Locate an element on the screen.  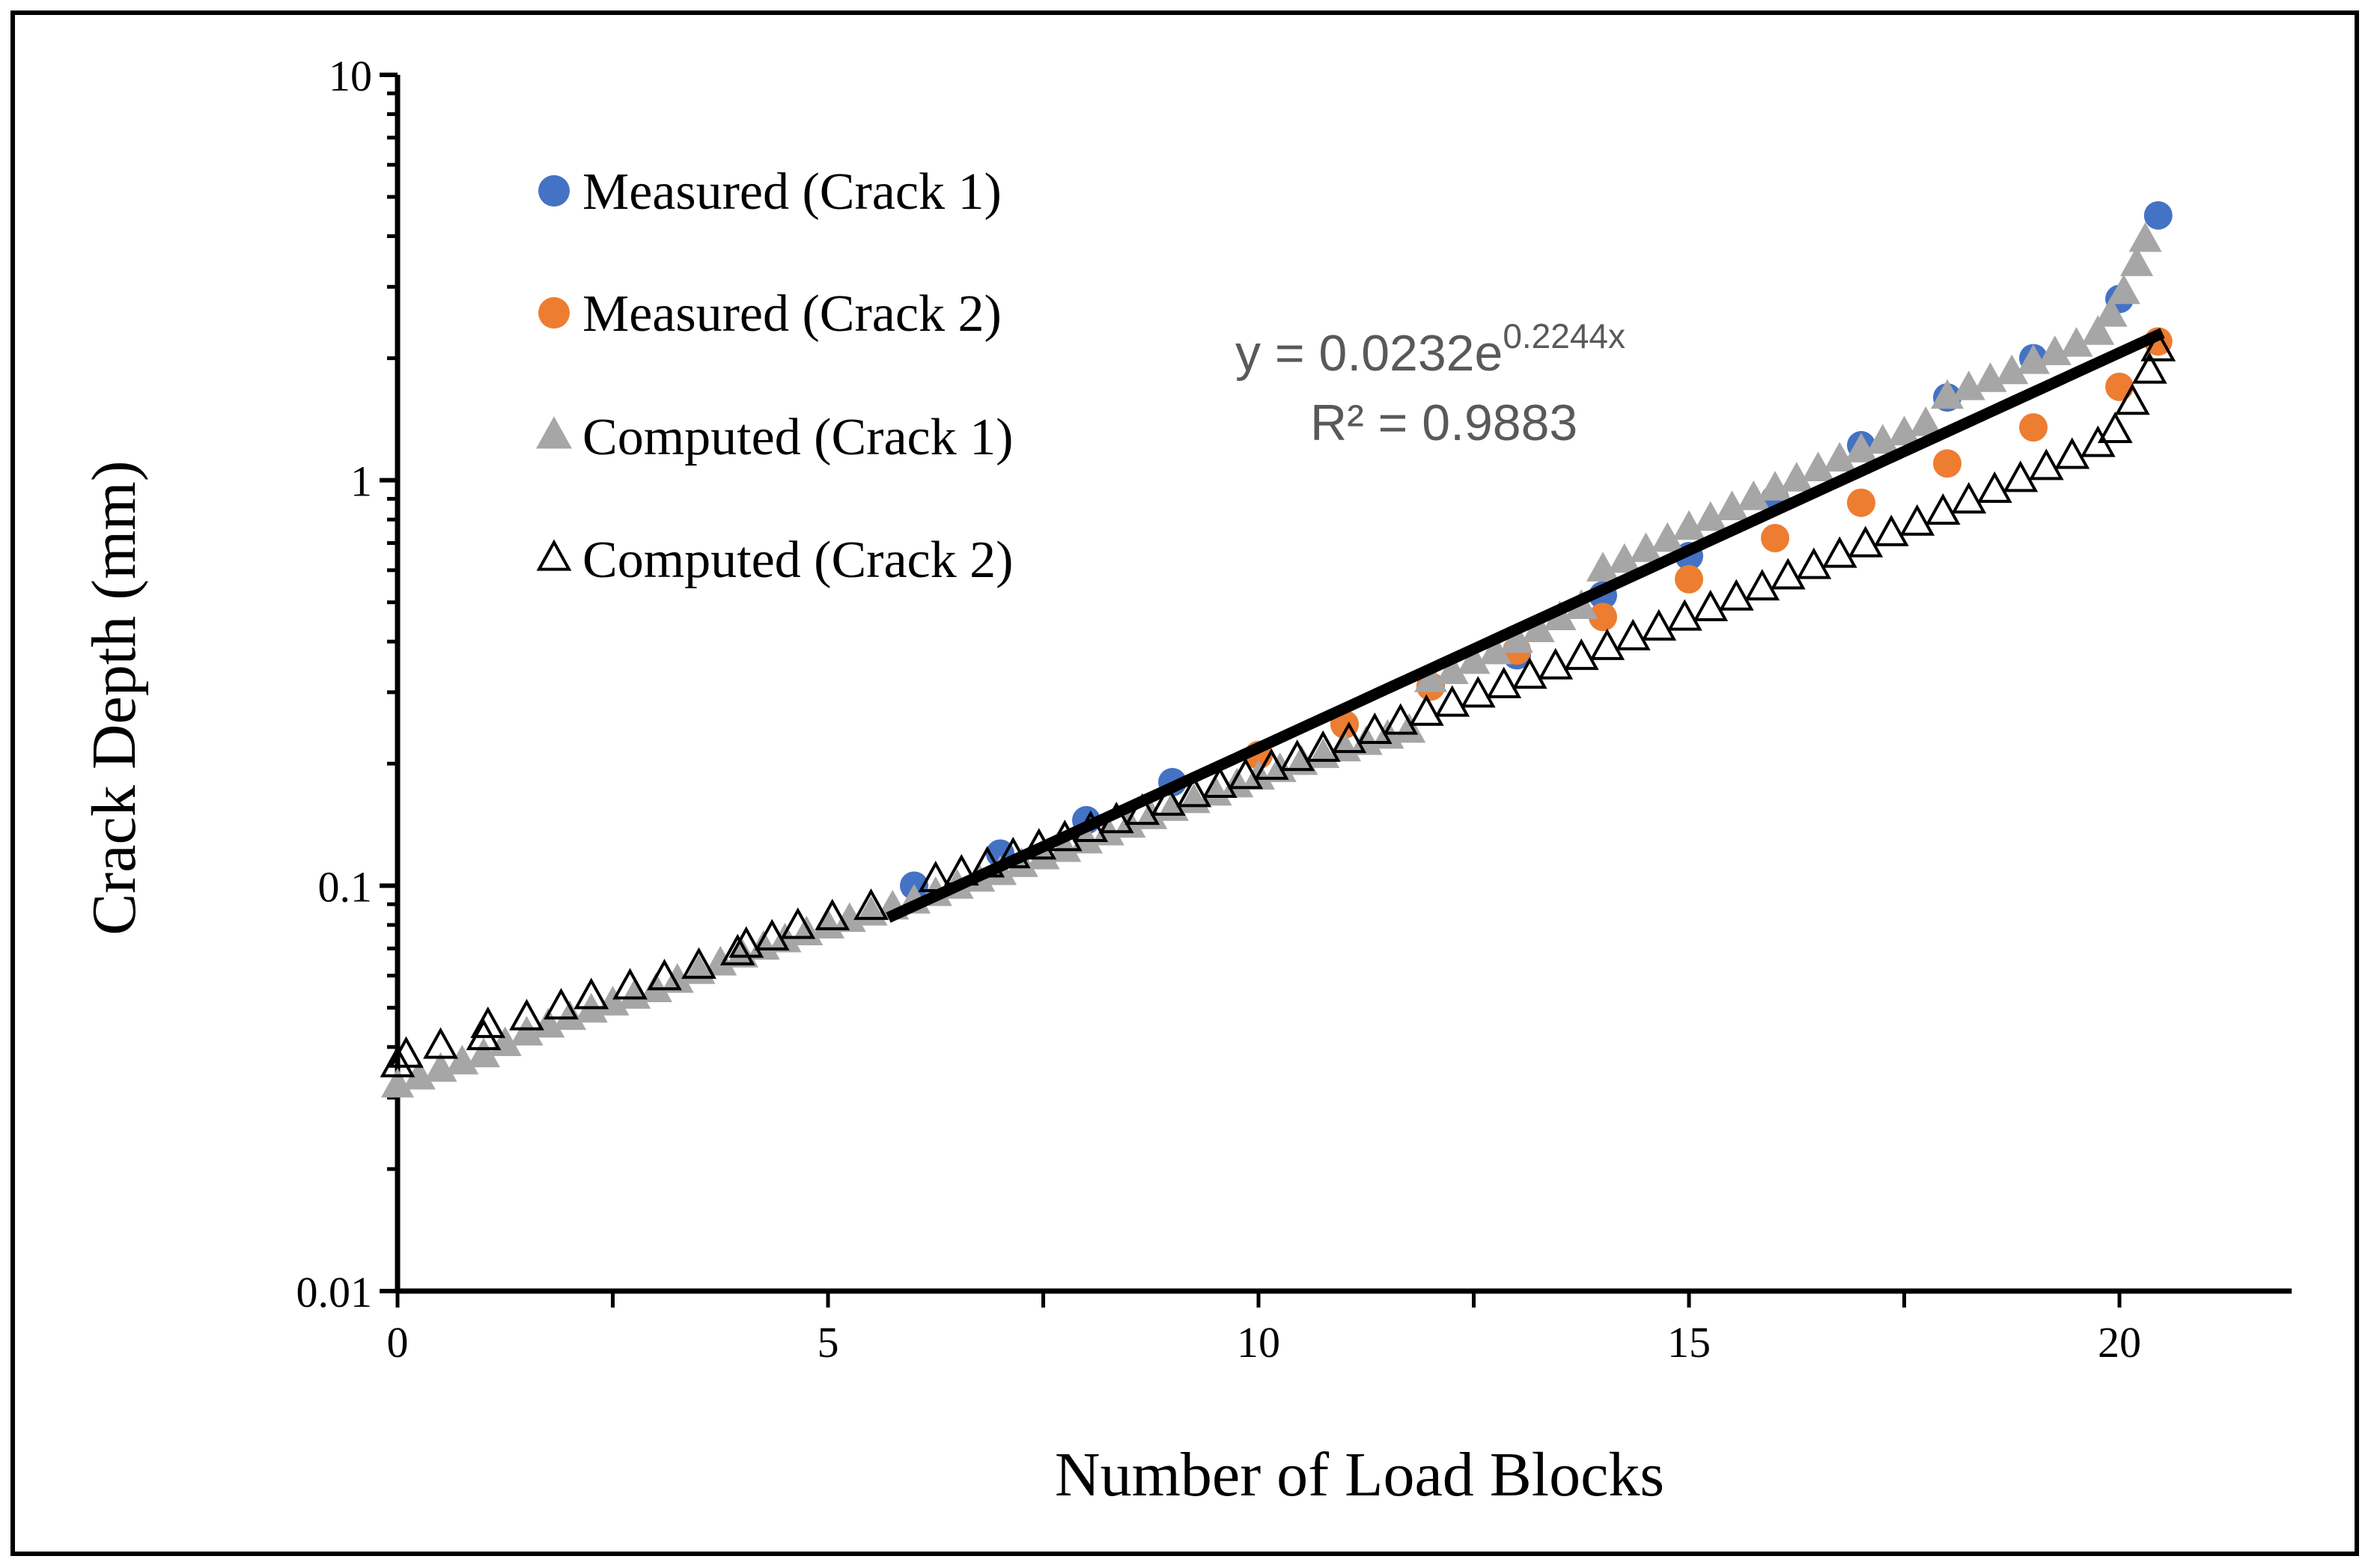
trendline-equation: y = 0.0232e0.2244x is located at coordinates (1430, 349).